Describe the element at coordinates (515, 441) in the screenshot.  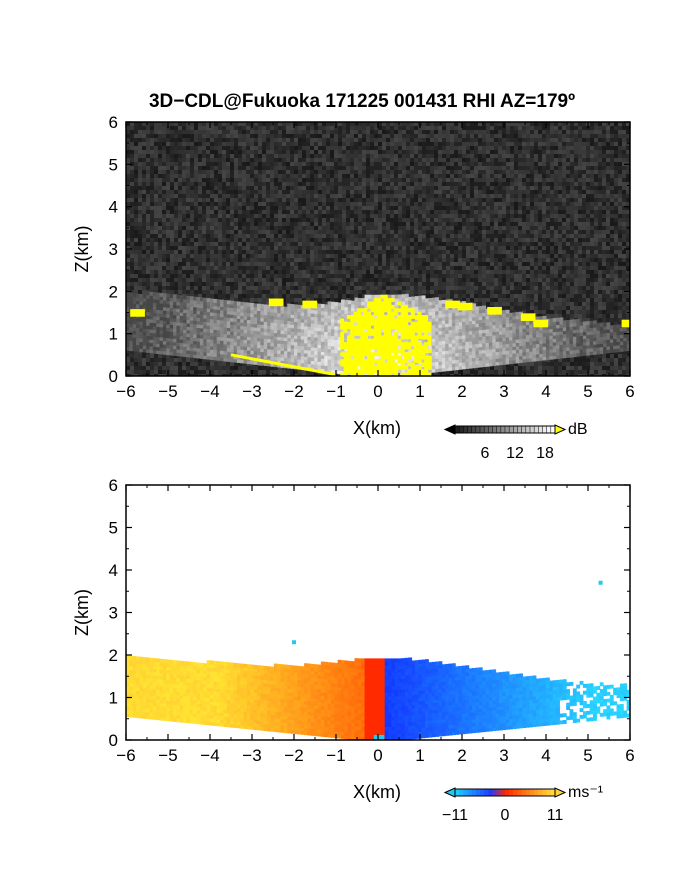
I see `intensity-colorbar: 6 12 18 dB` at that location.